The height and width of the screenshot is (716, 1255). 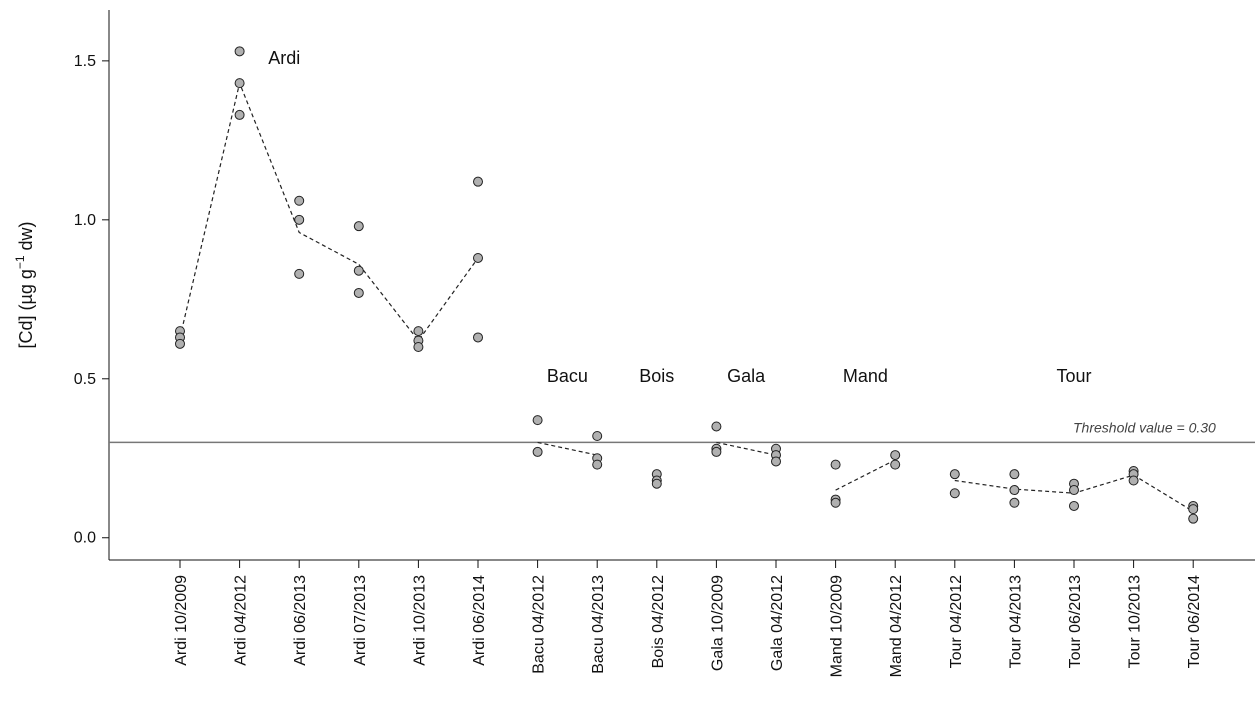 What do you see at coordinates (658, 622) in the screenshot?
I see `x-tick-label: Bois 04/2012` at bounding box center [658, 622].